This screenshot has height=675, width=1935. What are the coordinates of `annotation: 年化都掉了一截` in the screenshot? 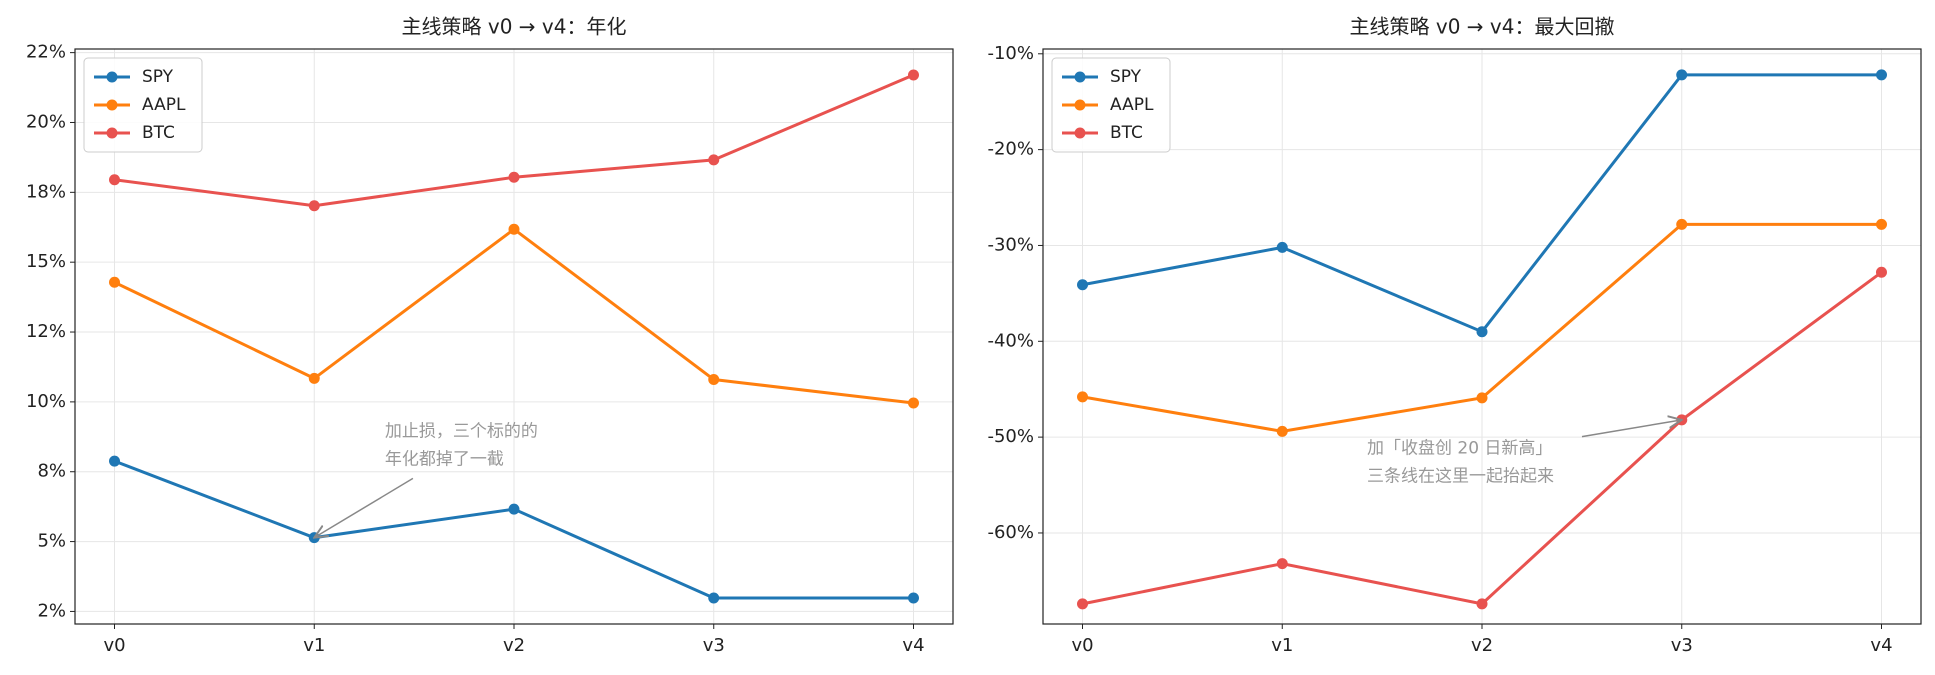 It's located at (444, 459).